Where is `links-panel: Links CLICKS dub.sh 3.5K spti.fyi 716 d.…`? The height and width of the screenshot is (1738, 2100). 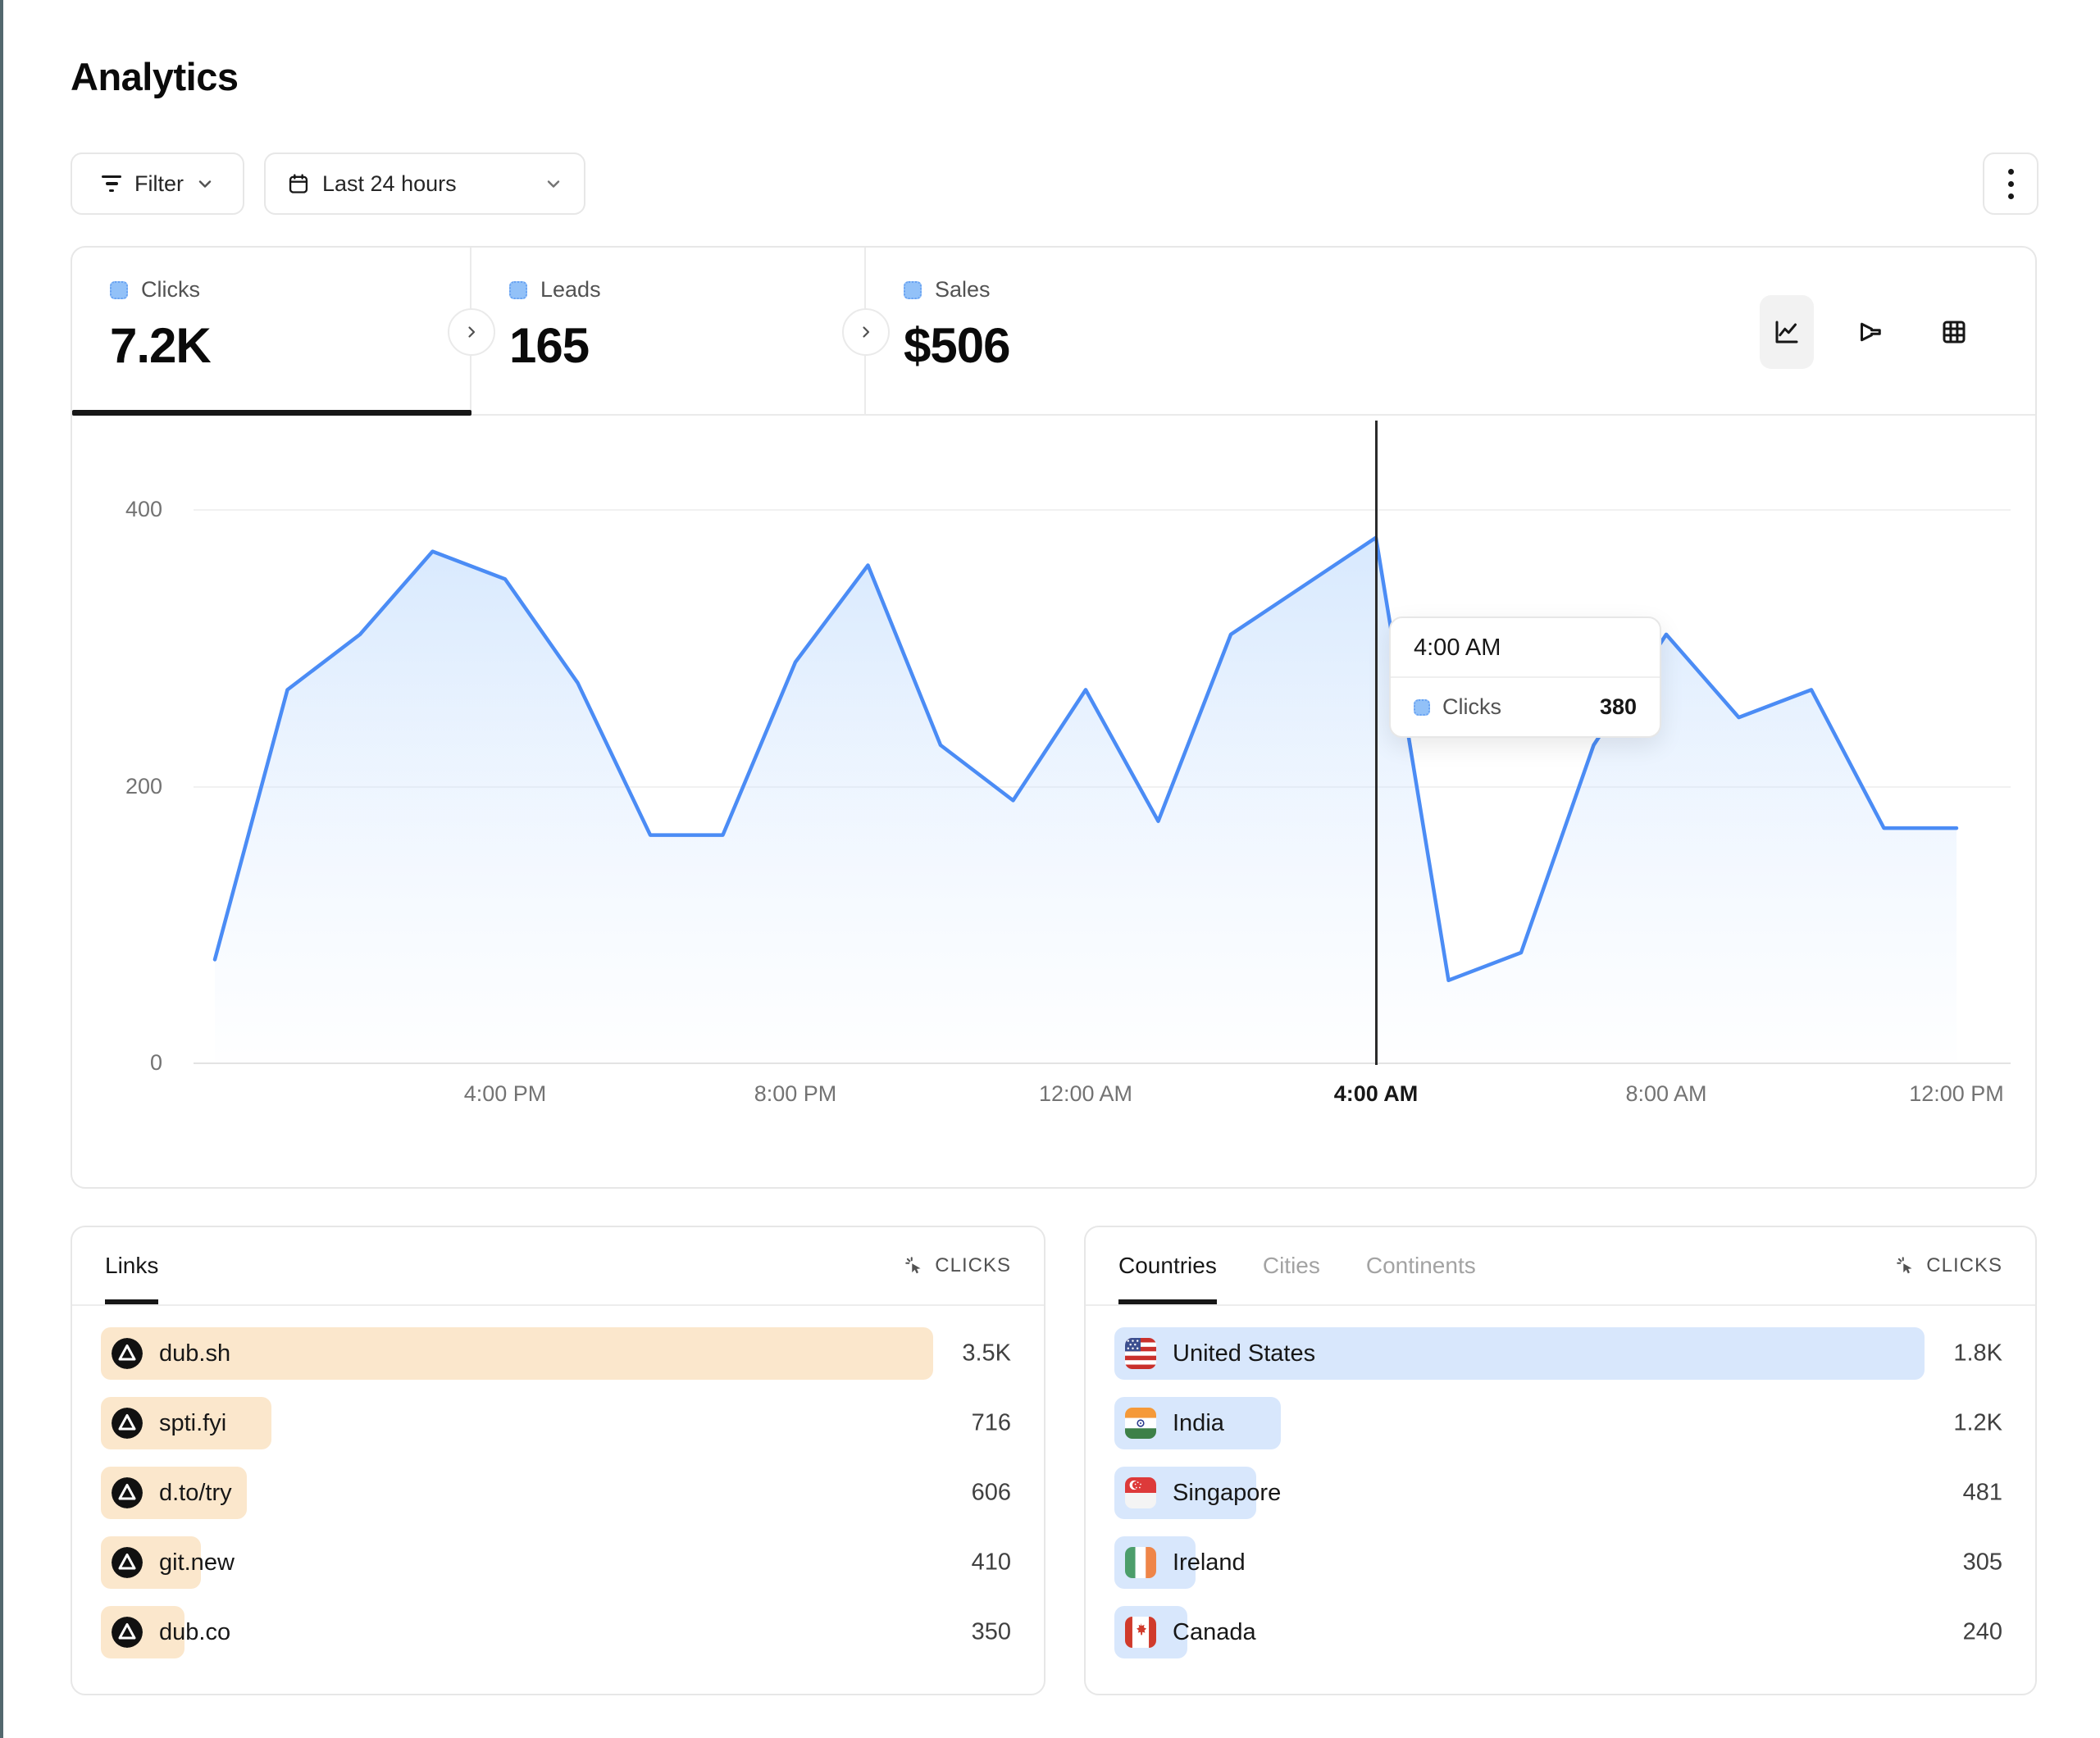
links-panel: Links CLICKS dub.sh 3.5K spti.fyi 716 d.… is located at coordinates (558, 1460).